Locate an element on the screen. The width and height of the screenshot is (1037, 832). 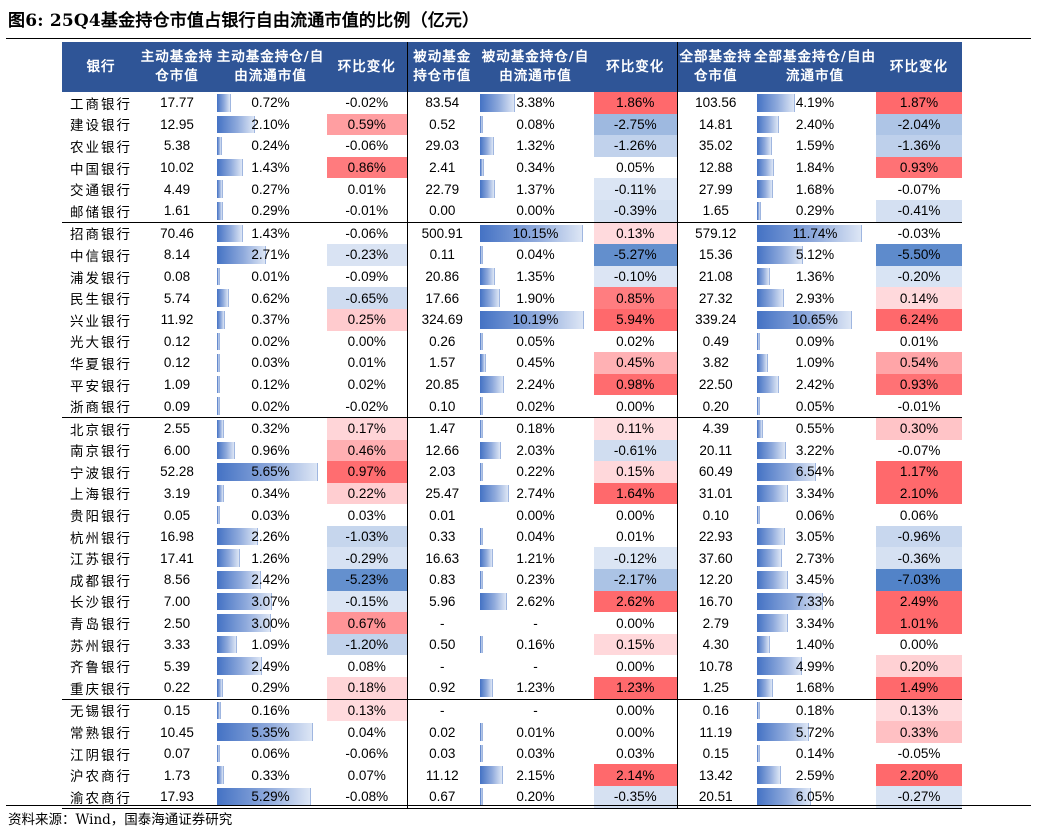
ratio-value: 0.32% is located at coordinates (270, 429).